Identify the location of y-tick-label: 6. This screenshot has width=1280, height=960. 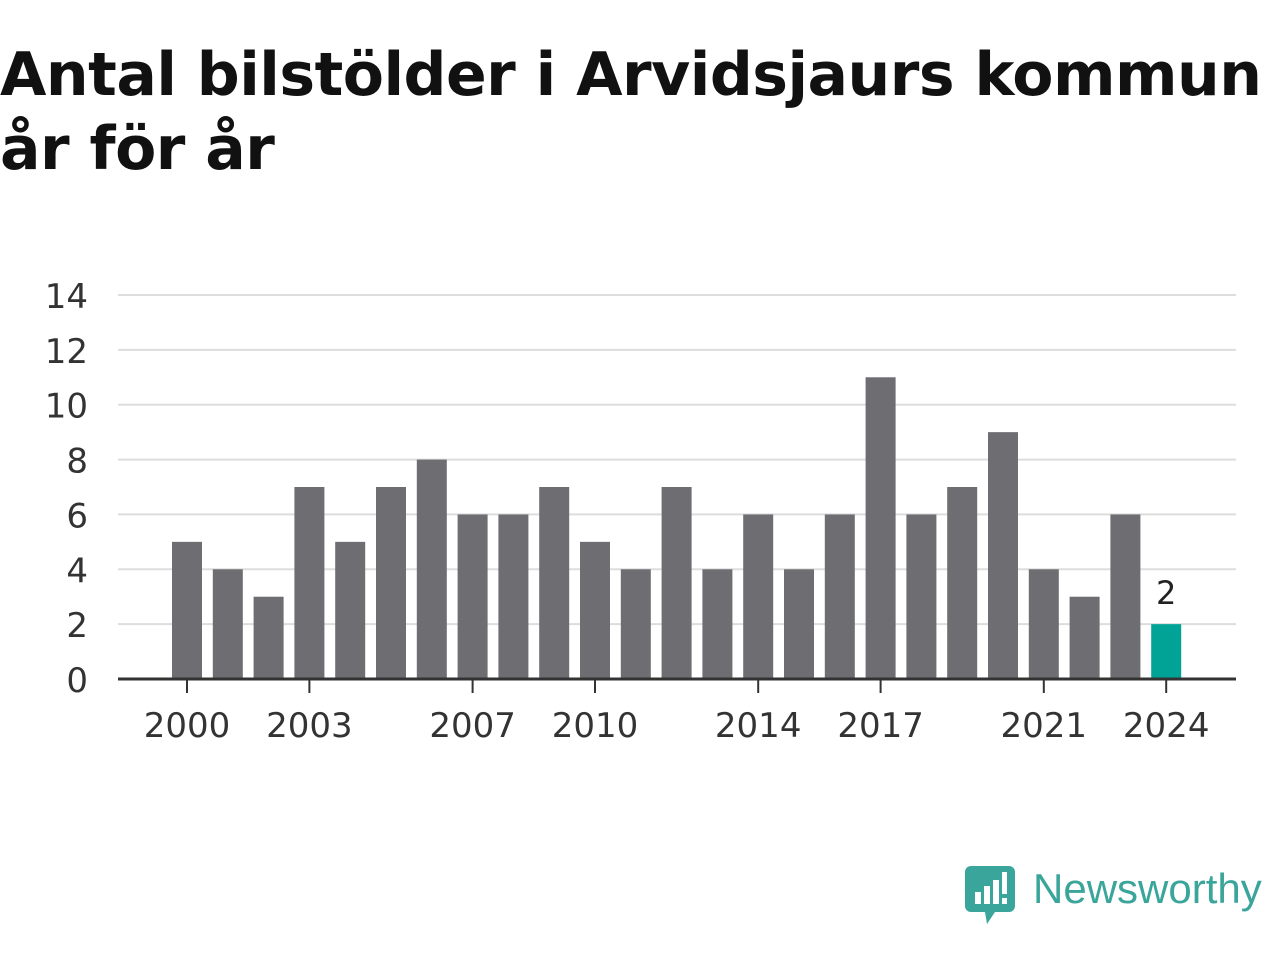
(77, 516).